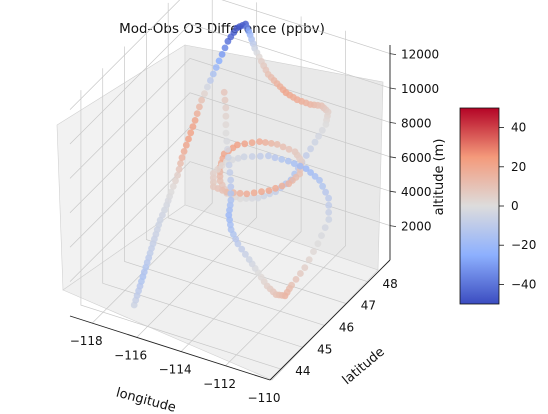 This screenshot has width=548, height=414. Describe the element at coordinates (330, 320) in the screenshot. I see `y-axis-line` at that location.